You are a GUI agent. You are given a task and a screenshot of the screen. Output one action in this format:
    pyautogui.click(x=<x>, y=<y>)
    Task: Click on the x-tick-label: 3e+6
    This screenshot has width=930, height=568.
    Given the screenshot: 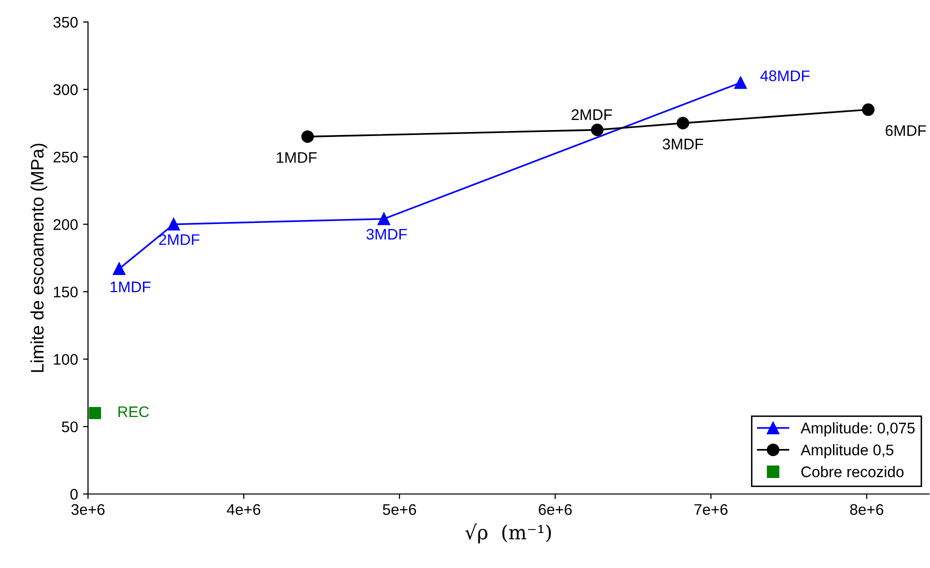 What is the action you would take?
    pyautogui.click(x=88, y=509)
    